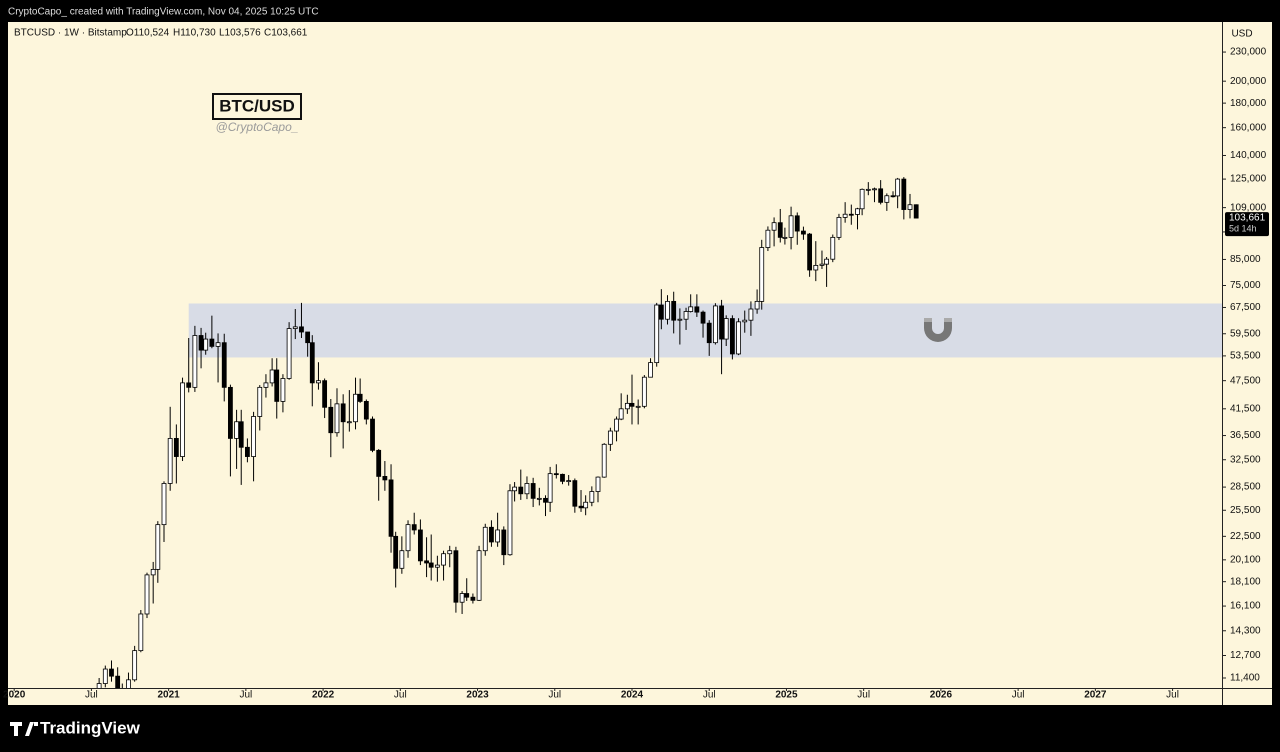  What do you see at coordinates (632, 695) in the screenshot?
I see `x-tick-label: 2024` at bounding box center [632, 695].